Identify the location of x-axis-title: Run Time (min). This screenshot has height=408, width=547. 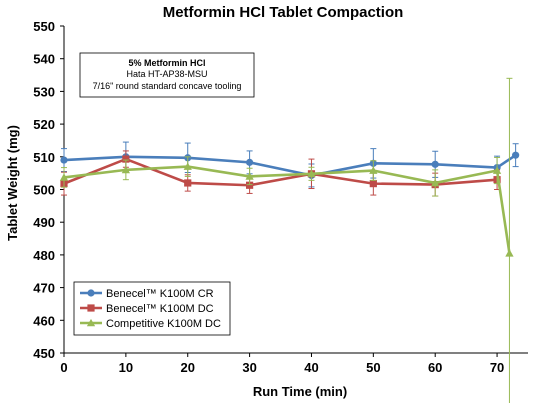
(300, 391).